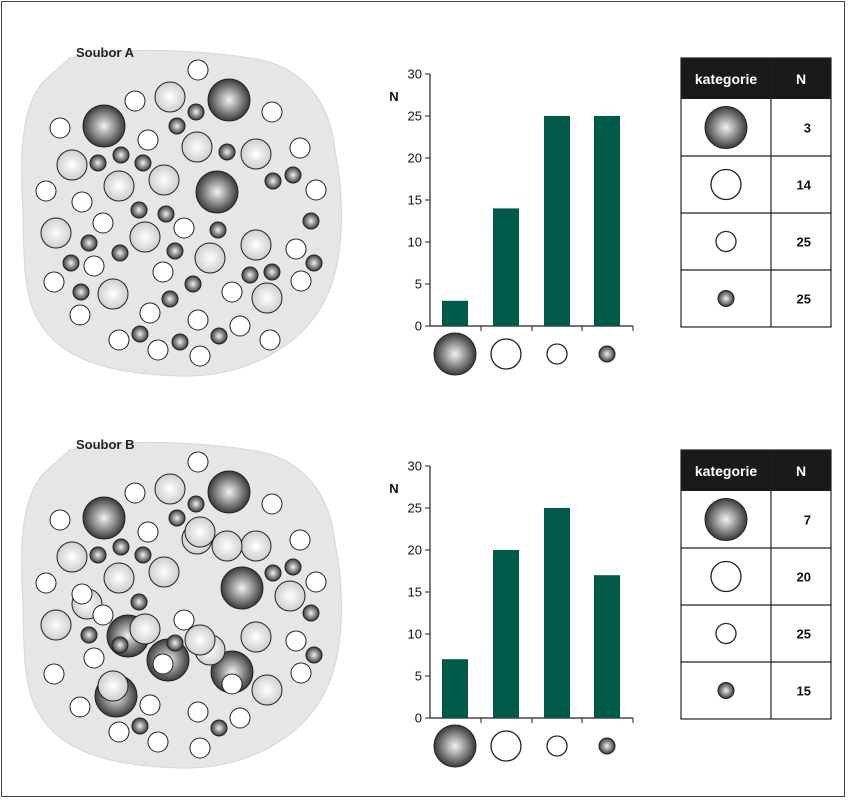 This screenshot has width=848, height=800. What do you see at coordinates (418, 326) in the screenshot?
I see `y-tick-label: 0` at bounding box center [418, 326].